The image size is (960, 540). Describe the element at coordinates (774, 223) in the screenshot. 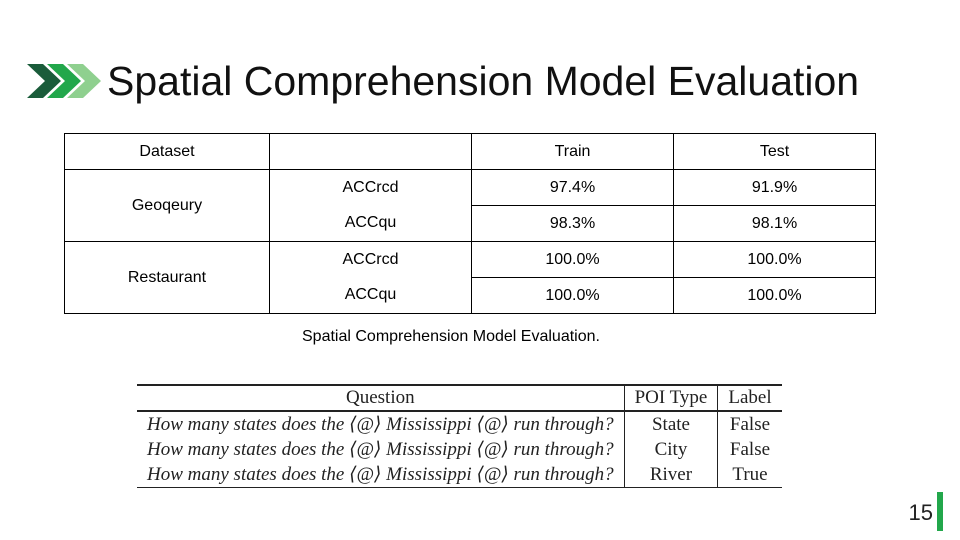

I see `test-cell: 98.1%` at that location.